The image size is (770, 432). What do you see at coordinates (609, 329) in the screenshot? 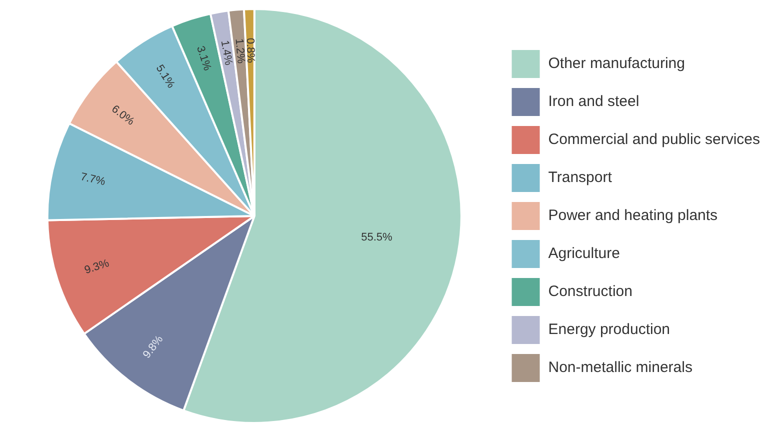
I see `legend-label: Energy production` at bounding box center [609, 329].